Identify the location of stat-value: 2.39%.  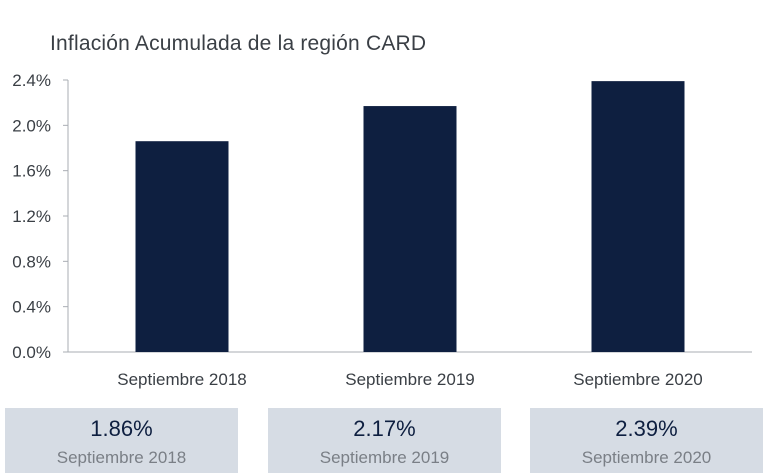
(646, 428).